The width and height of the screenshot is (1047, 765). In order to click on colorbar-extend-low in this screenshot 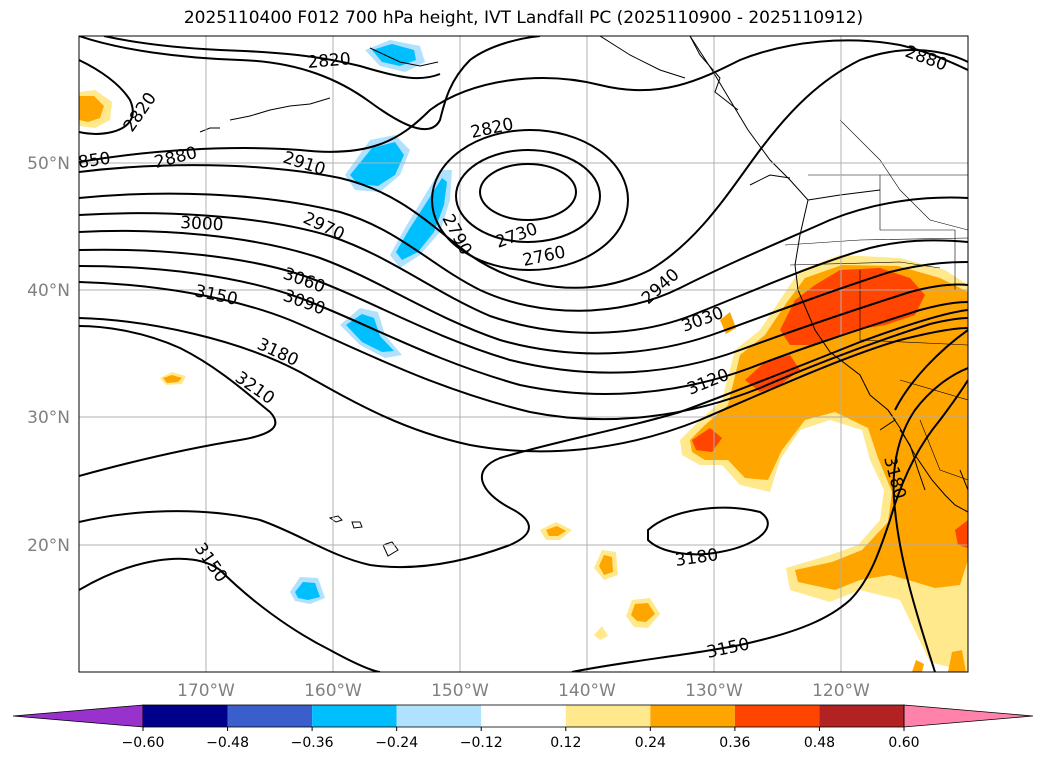, I will do `click(78, 716)`.